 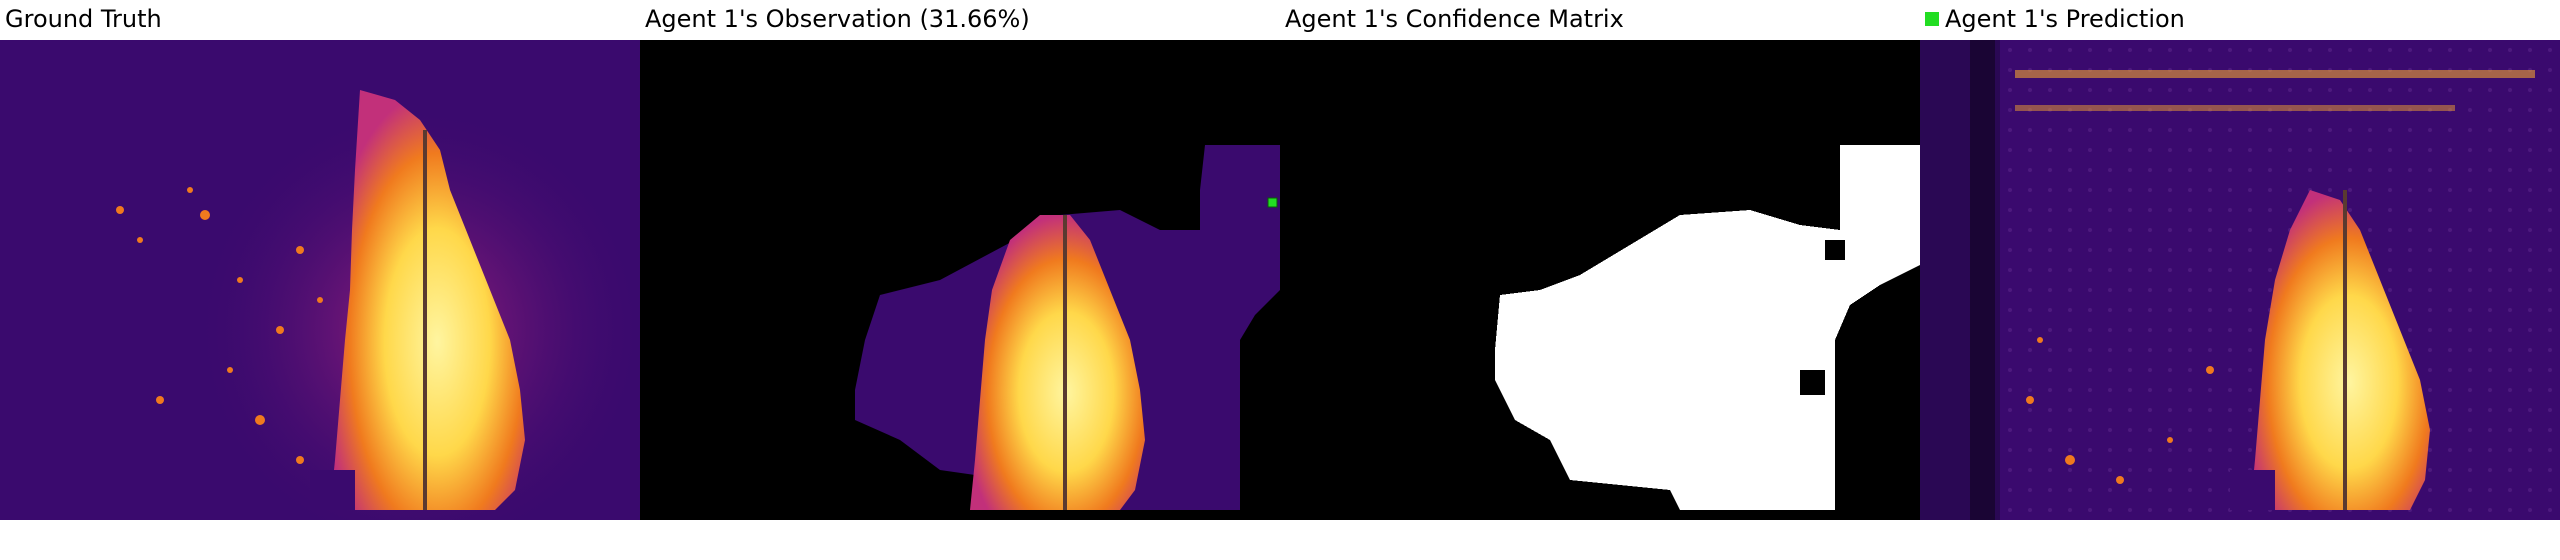 I want to click on pred-embers, so click(x=2120, y=410).